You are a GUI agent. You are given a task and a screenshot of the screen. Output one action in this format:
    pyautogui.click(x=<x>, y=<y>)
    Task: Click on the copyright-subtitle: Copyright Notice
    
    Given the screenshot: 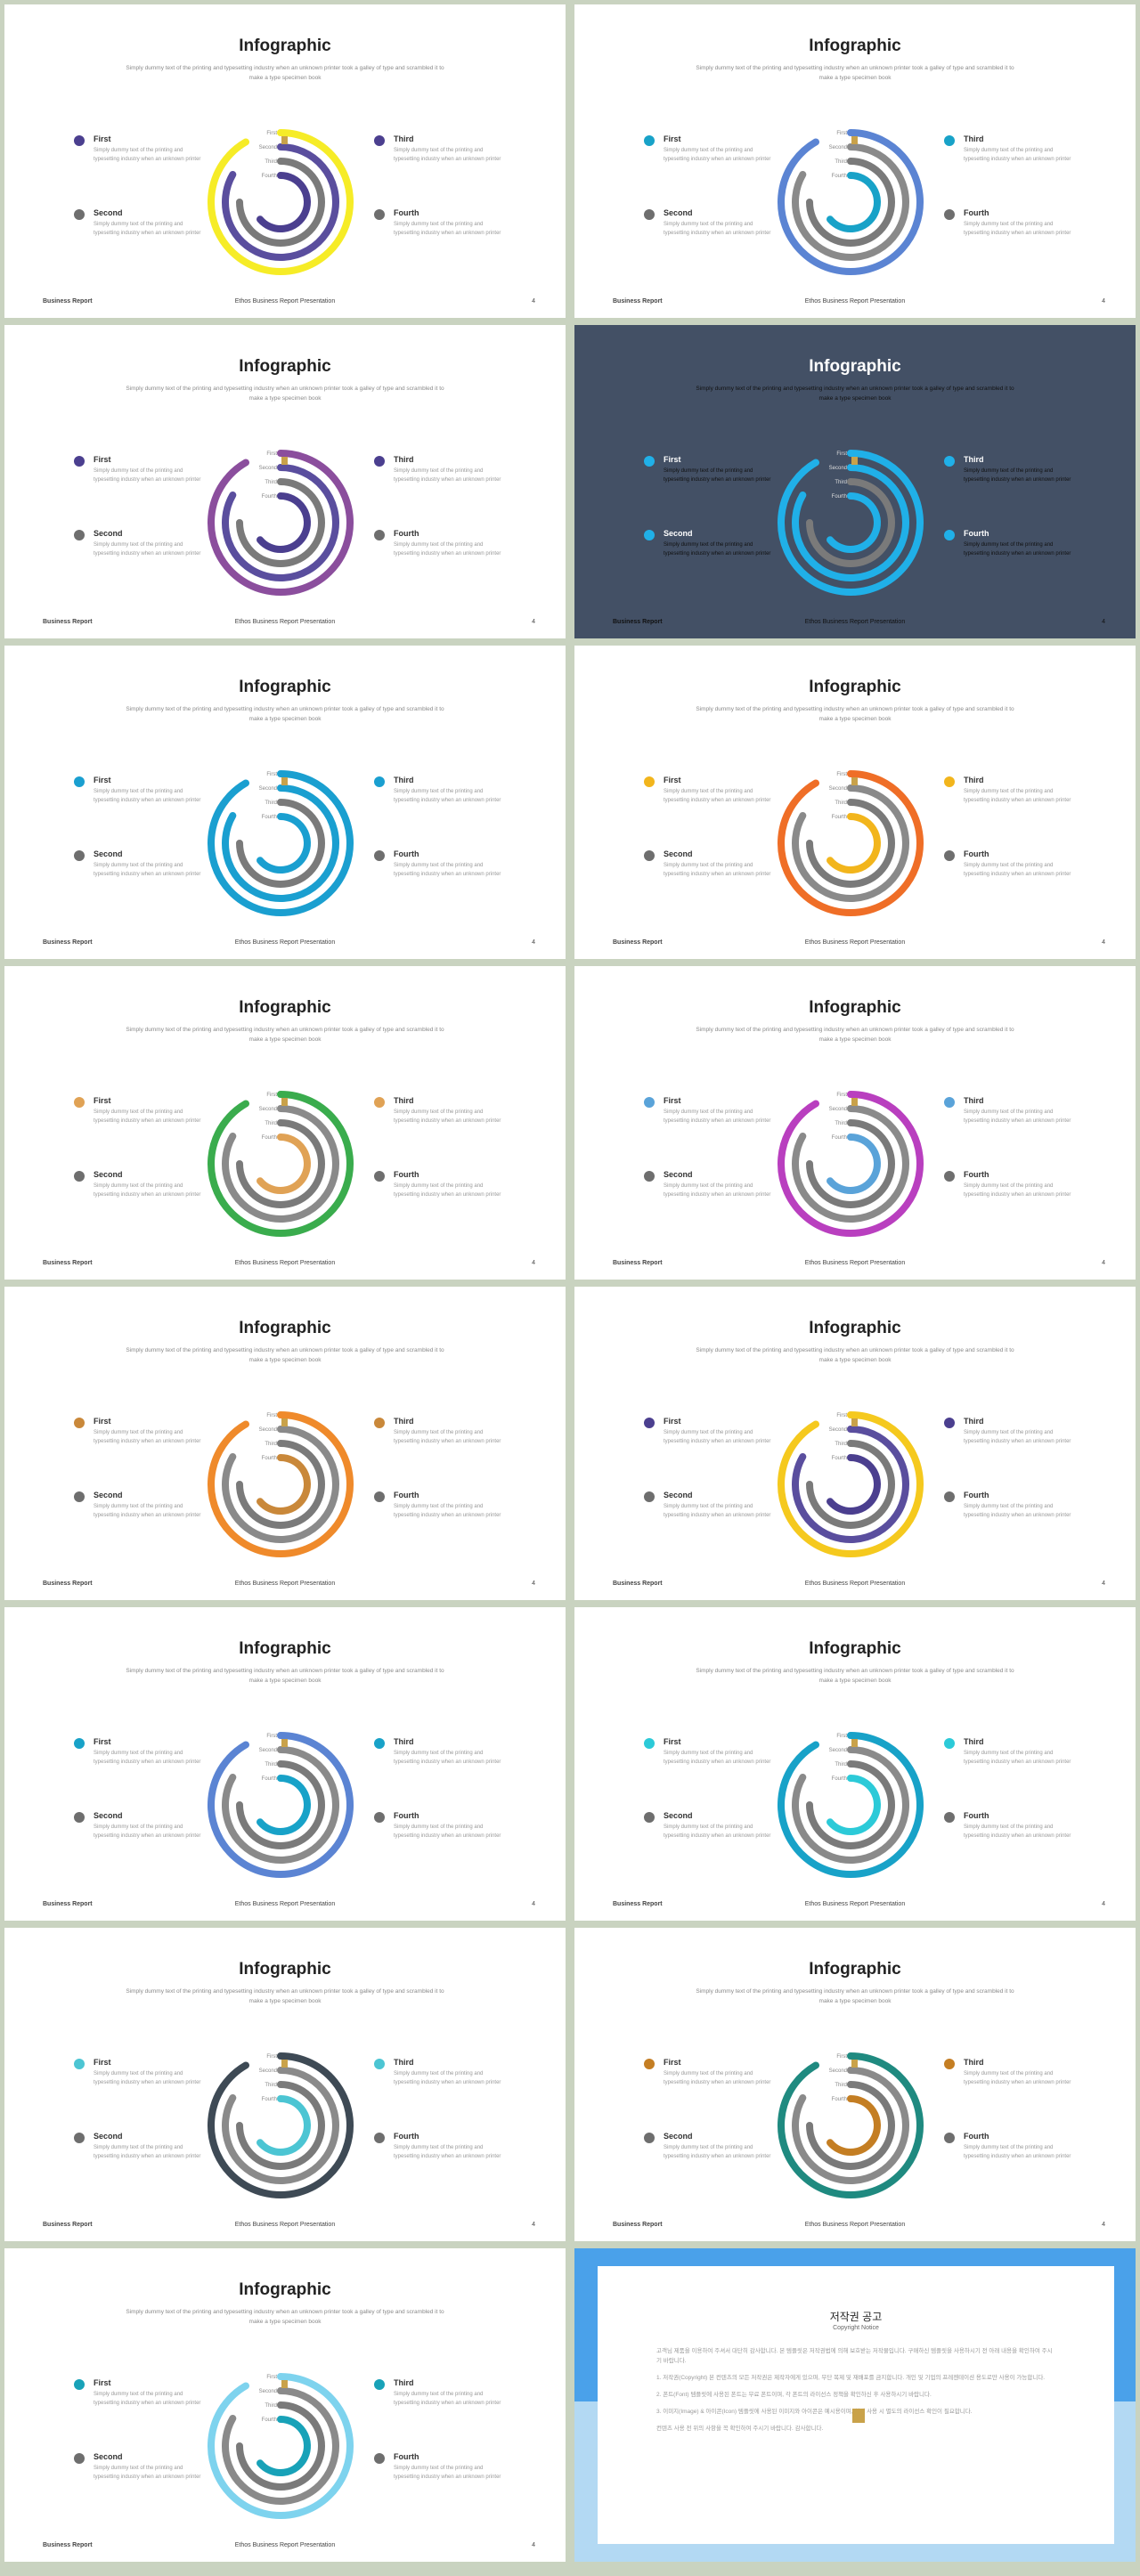 What is the action you would take?
    pyautogui.click(x=856, y=2328)
    